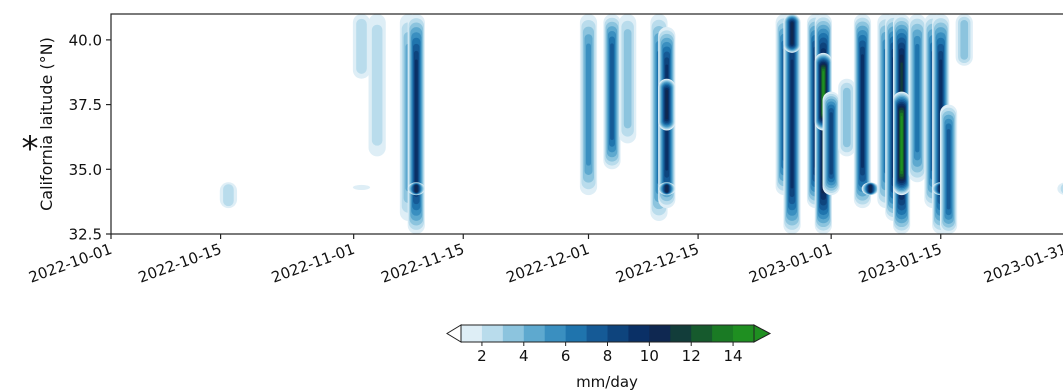 The height and width of the screenshot is (391, 1063). I want to click on y-tick-label: 32.5, so click(85, 235).